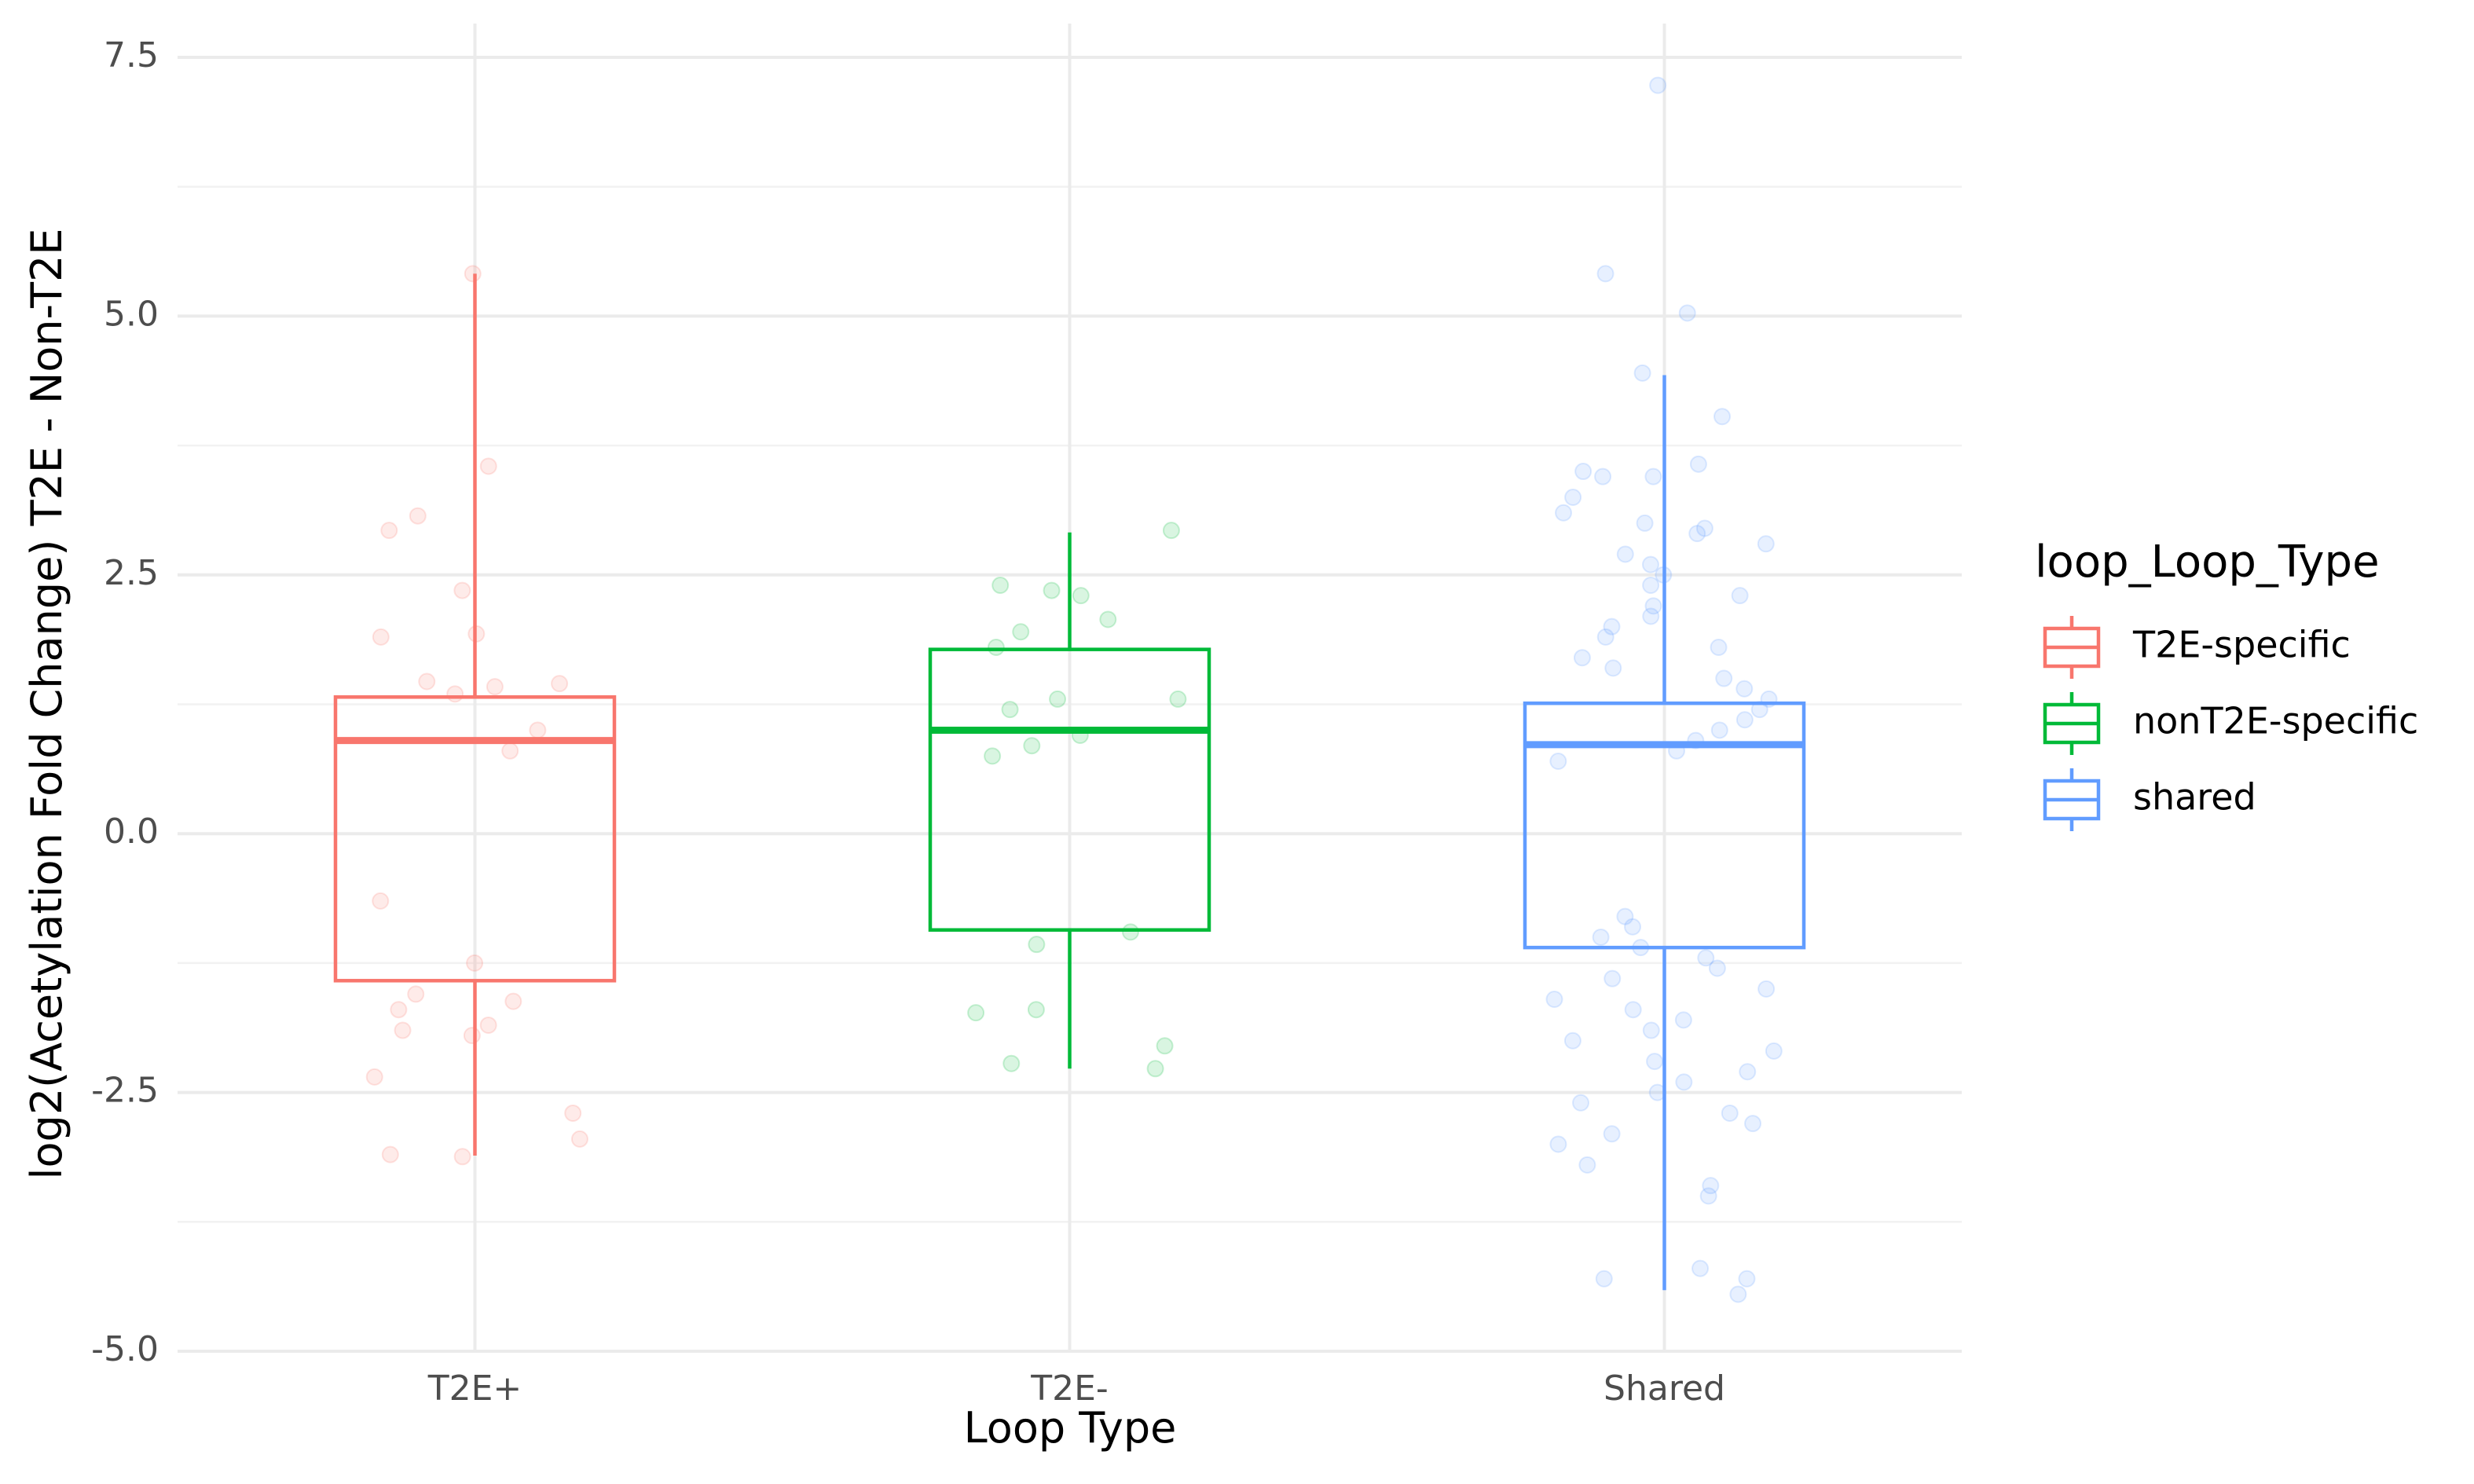 The height and width of the screenshot is (1484, 2474). What do you see at coordinates (1069, 1389) in the screenshot?
I see `x-tick-label: T2E-` at bounding box center [1069, 1389].